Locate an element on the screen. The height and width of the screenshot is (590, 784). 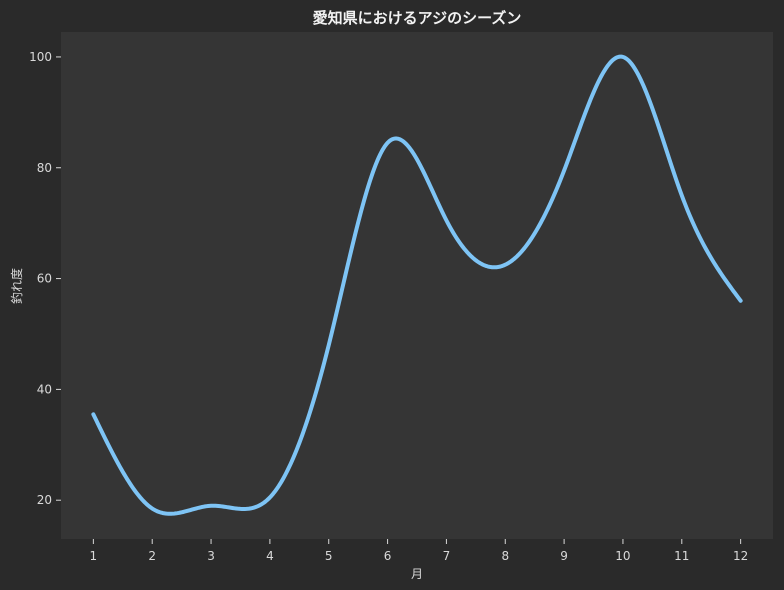
x-tick-label: 11 is located at coordinates (681, 556).